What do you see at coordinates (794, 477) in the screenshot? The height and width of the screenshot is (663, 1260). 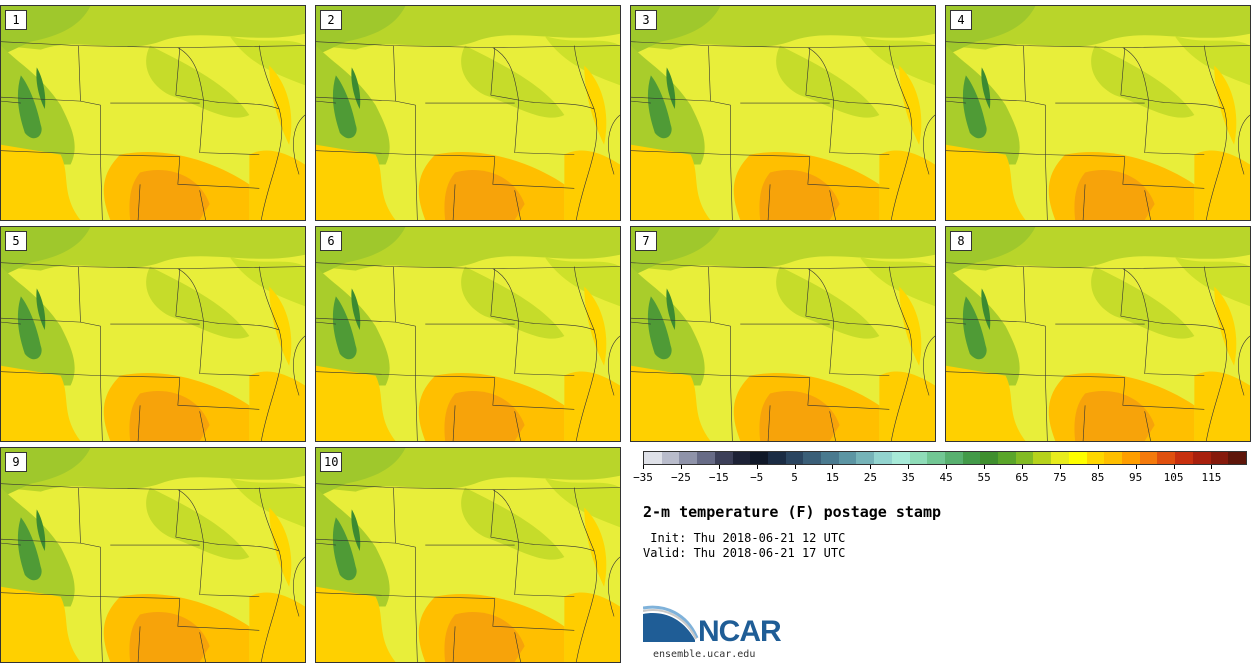 I see `colorbar-tick-label: 5` at bounding box center [794, 477].